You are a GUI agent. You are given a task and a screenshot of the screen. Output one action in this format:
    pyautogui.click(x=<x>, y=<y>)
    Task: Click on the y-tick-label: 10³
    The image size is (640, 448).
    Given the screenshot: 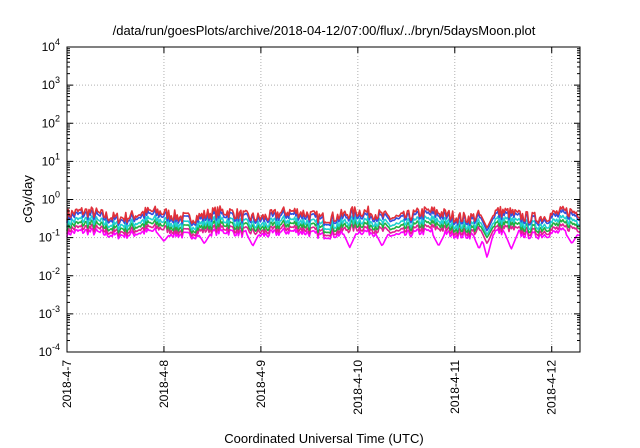 What is the action you would take?
    pyautogui.click(x=51, y=83)
    